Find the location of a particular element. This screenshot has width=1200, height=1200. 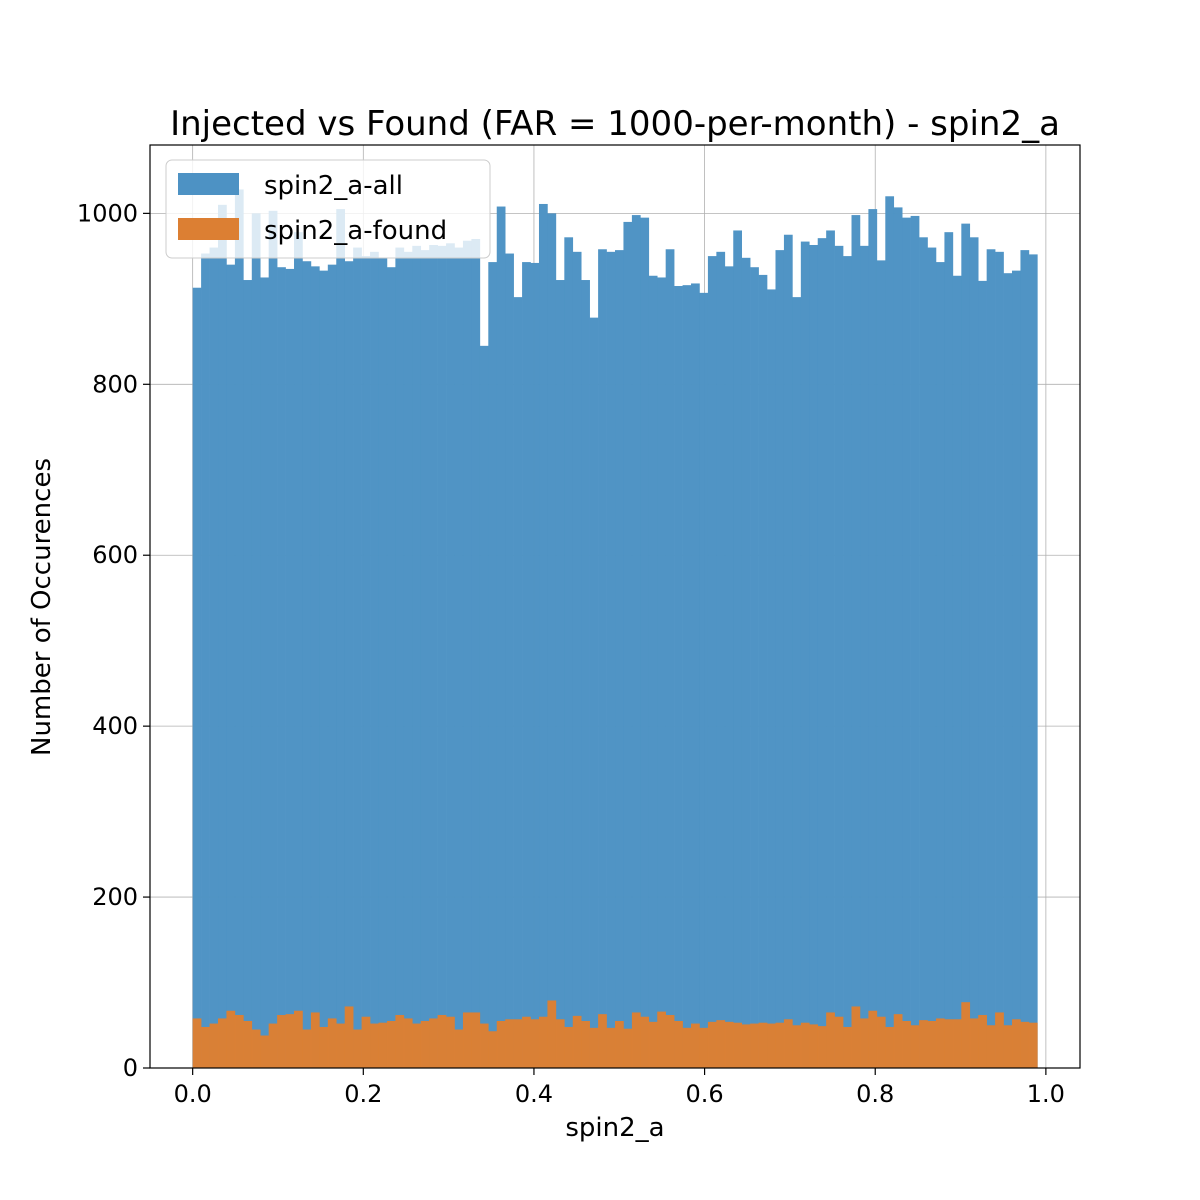

x-tick-label-2: 0.4 is located at coordinates (534, 1094).